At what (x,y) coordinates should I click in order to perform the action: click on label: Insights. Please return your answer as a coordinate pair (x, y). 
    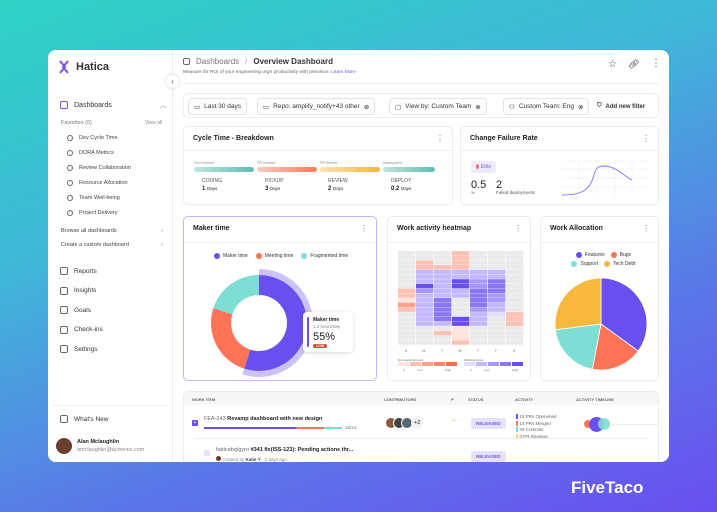
    Looking at the image, I should click on (85, 290).